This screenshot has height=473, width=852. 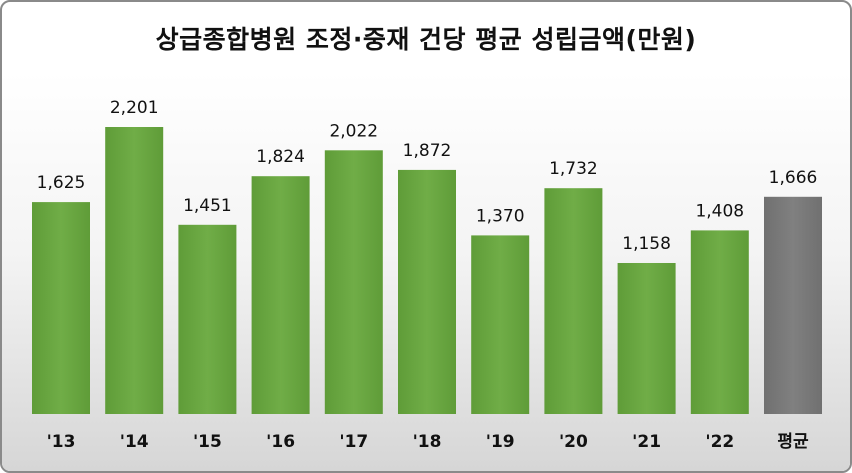 What do you see at coordinates (280, 442) in the screenshot?
I see `category-label-3: '16` at bounding box center [280, 442].